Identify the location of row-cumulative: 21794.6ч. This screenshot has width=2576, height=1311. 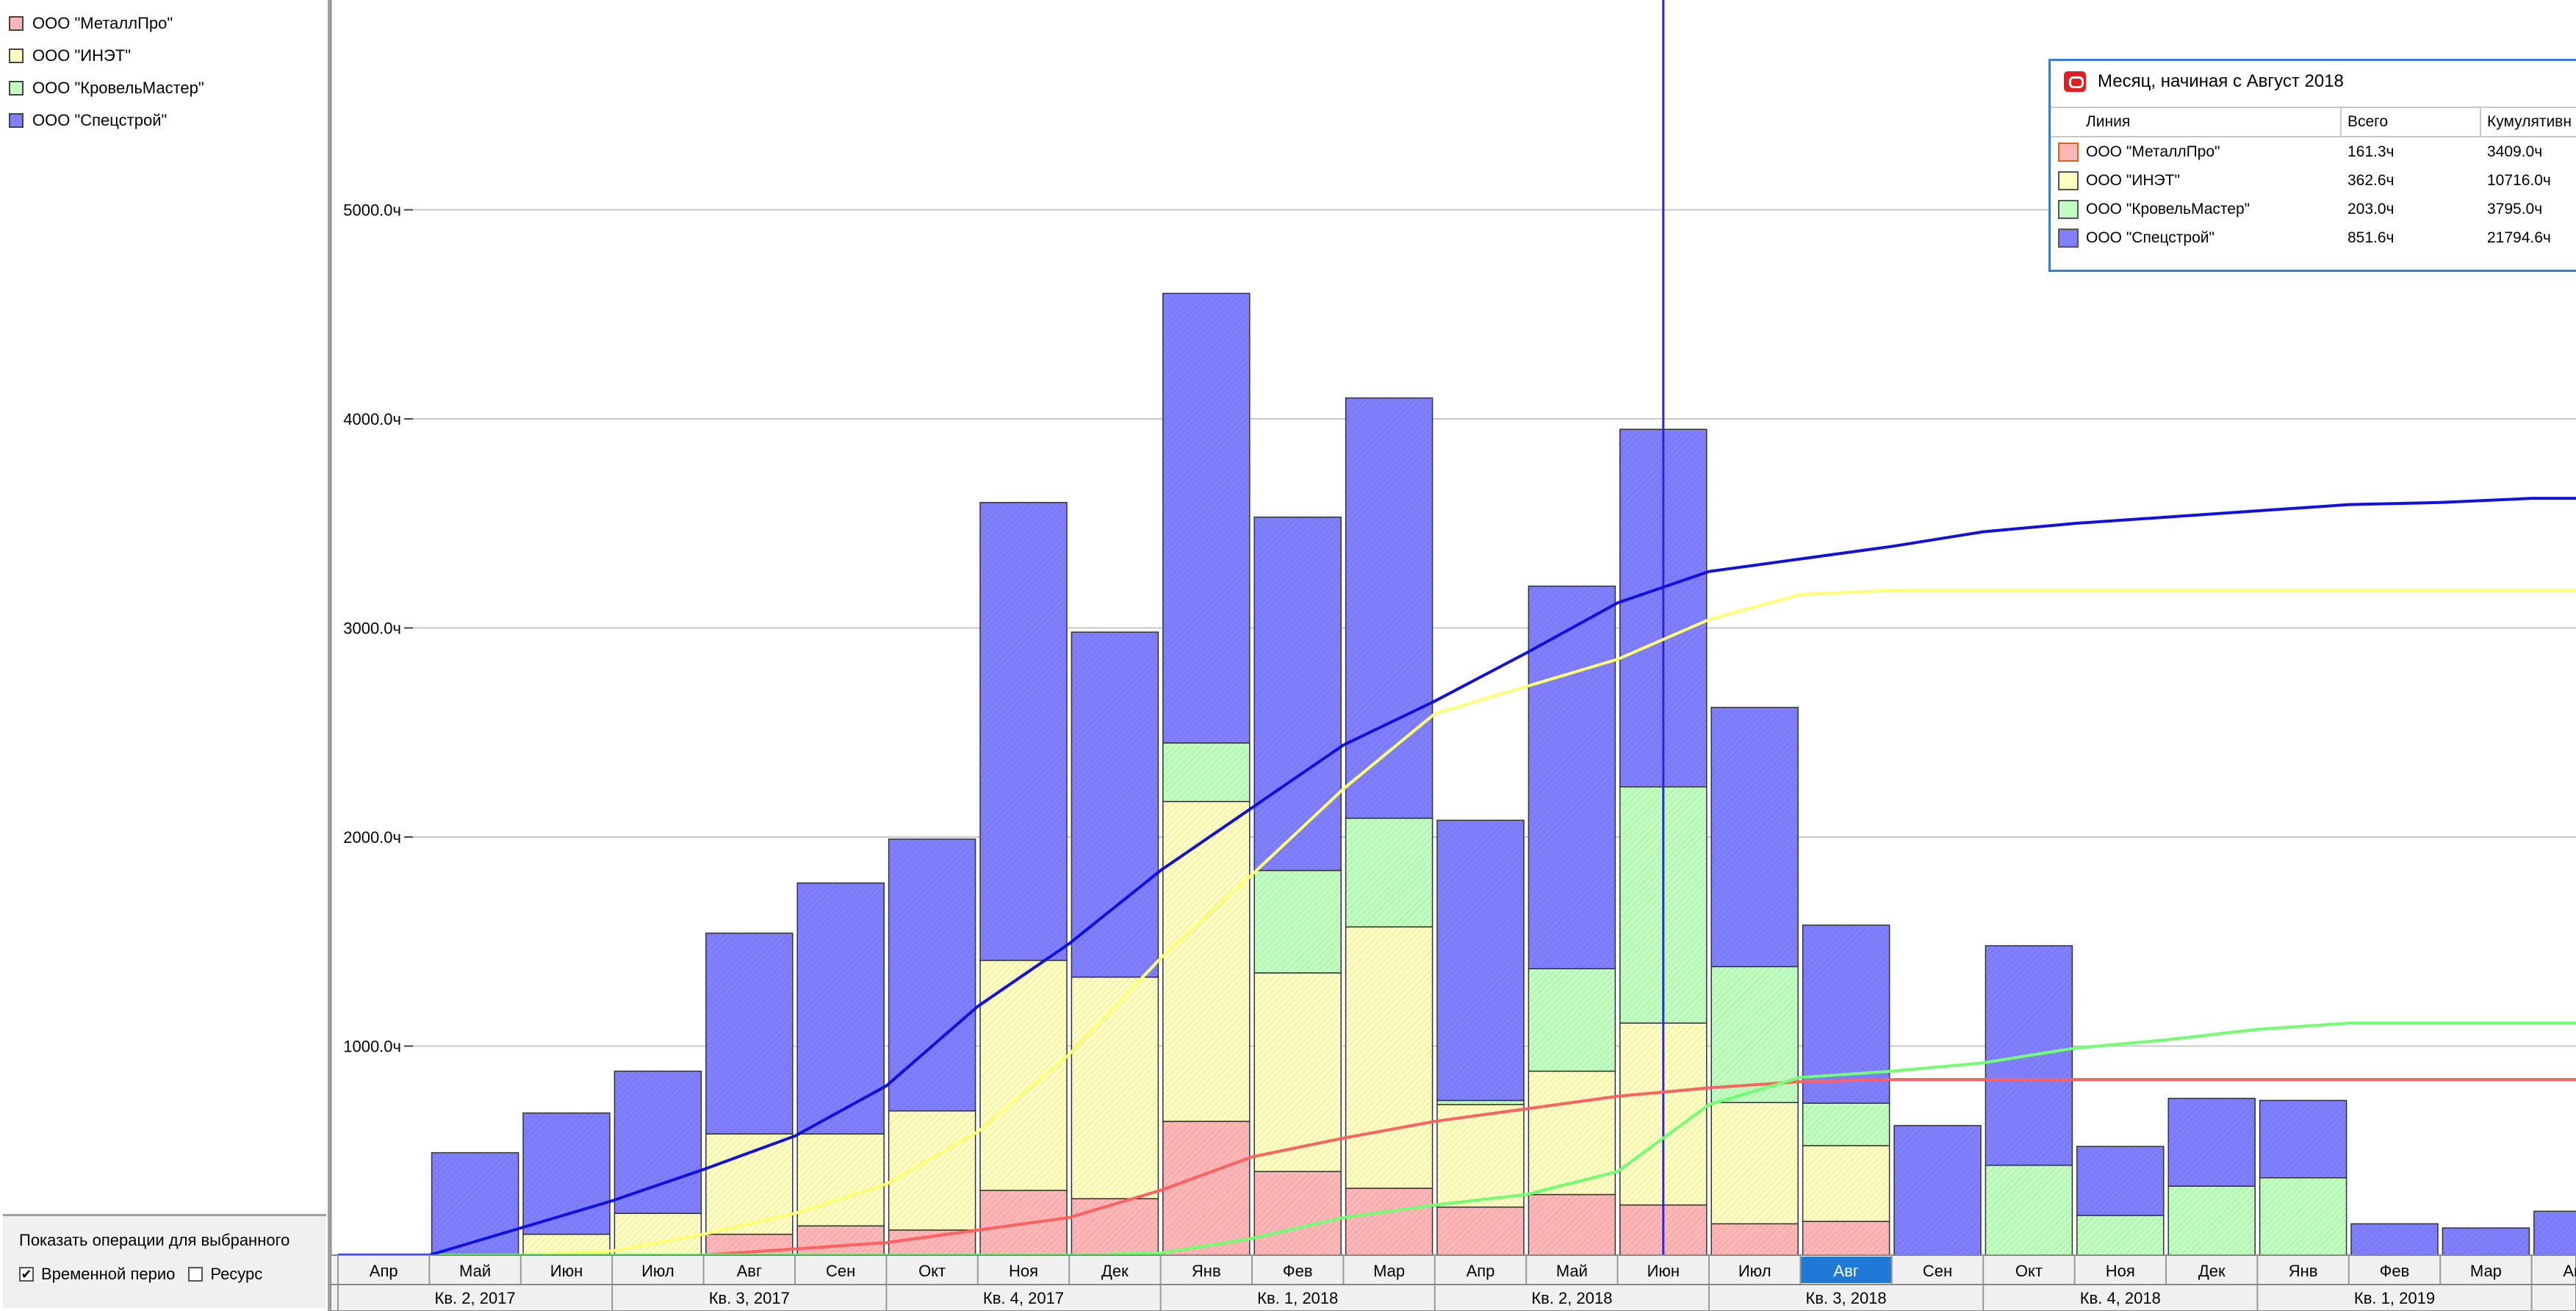
(2519, 237).